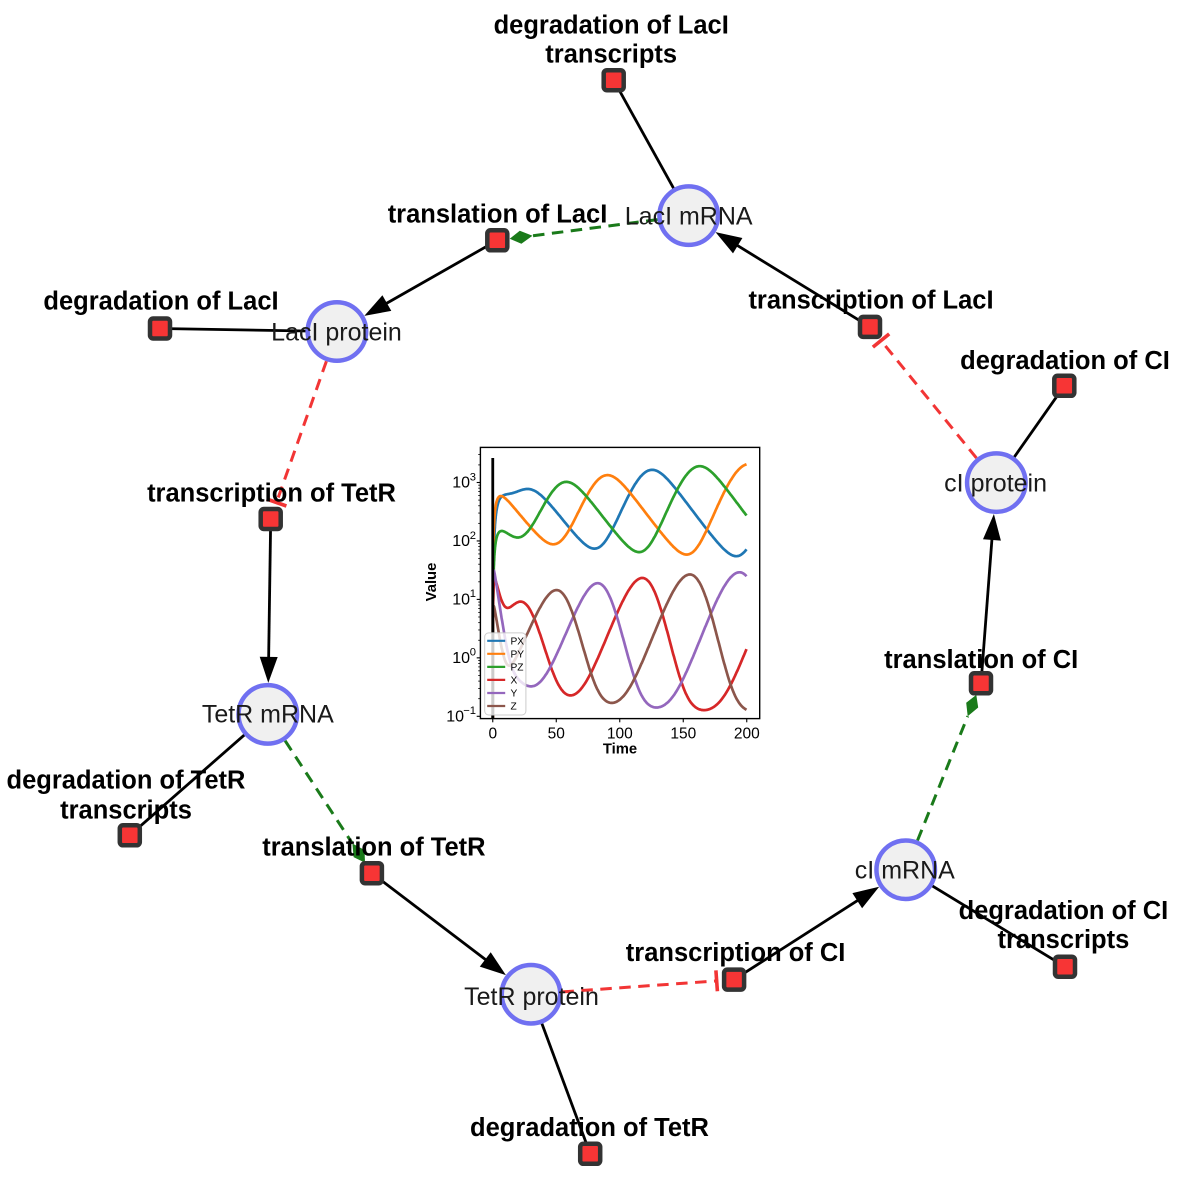  I want to click on svg-text: translation of TetR, so click(373, 848).